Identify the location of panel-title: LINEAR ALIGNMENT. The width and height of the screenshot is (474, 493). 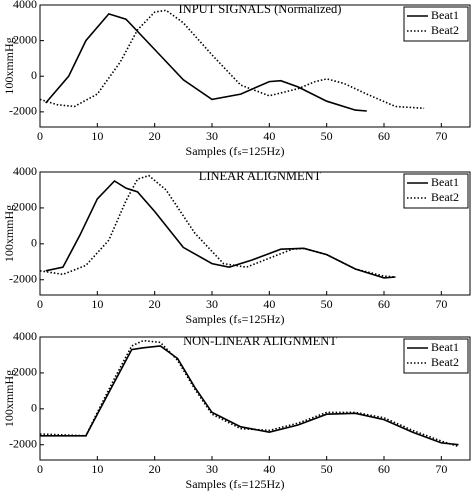
(260, 176).